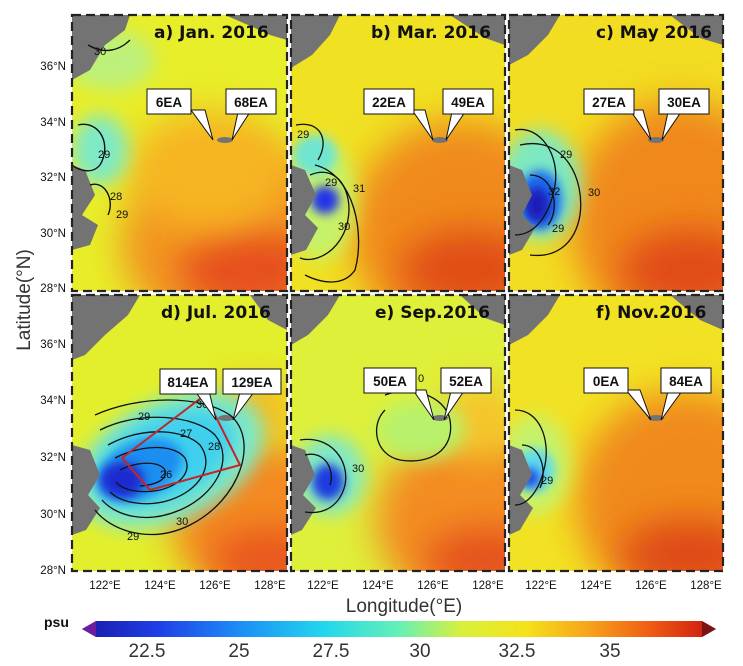 This screenshot has height=666, width=743. Describe the element at coordinates (399, 394) in the screenshot. I see `callout-left: 50EA` at that location.